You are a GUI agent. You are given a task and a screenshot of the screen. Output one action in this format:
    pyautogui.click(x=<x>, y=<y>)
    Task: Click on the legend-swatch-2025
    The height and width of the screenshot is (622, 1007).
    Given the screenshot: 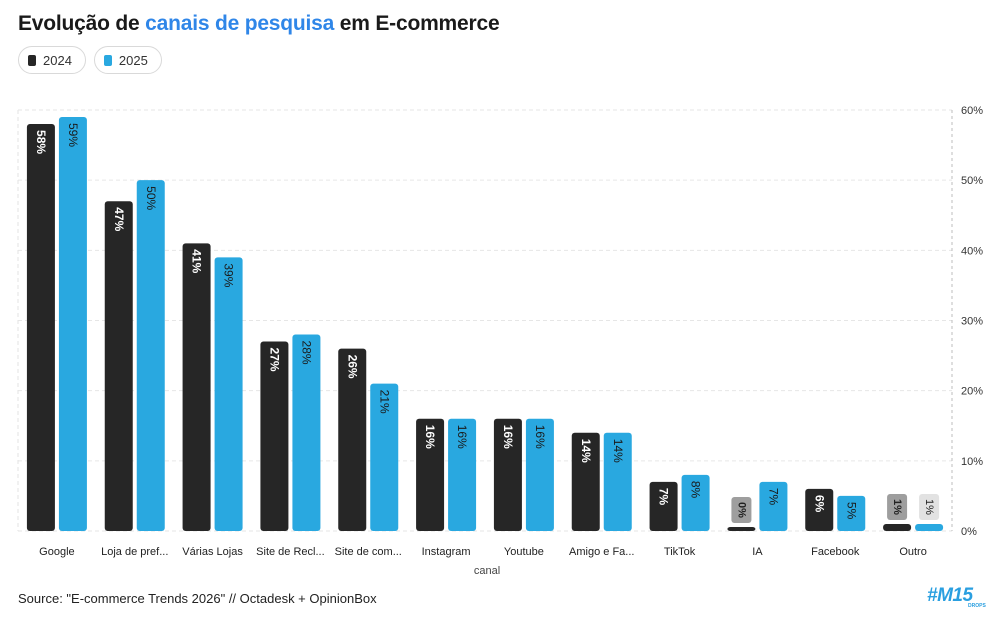 What is the action you would take?
    pyautogui.click(x=107, y=60)
    